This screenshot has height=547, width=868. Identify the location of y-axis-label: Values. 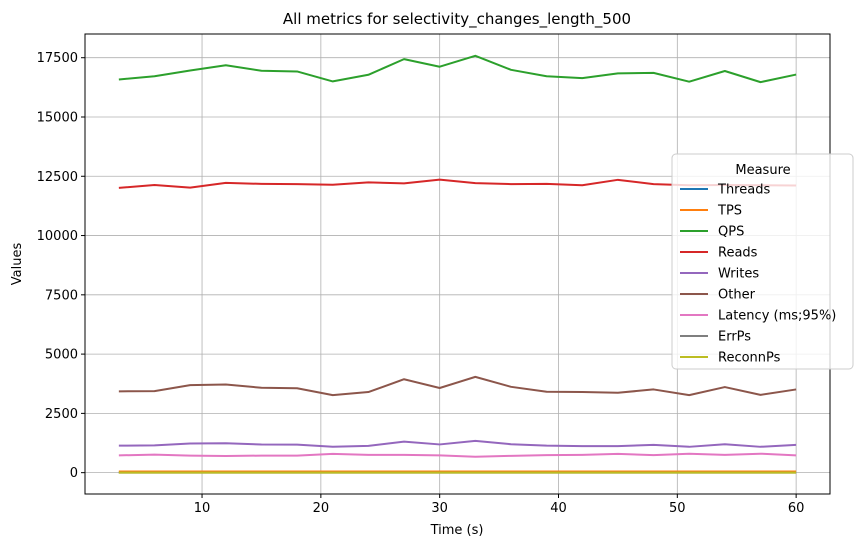
(17, 264).